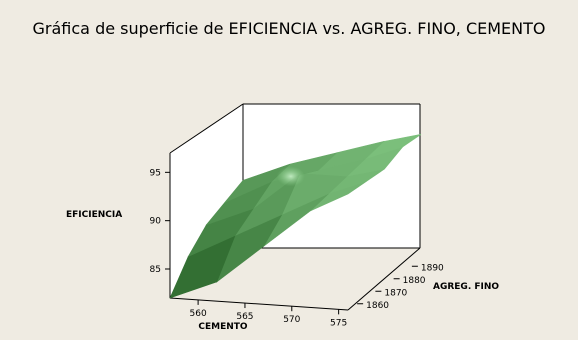 The image size is (578, 340). What do you see at coordinates (432, 268) in the screenshot?
I see `y-tick-label: 1890` at bounding box center [432, 268].